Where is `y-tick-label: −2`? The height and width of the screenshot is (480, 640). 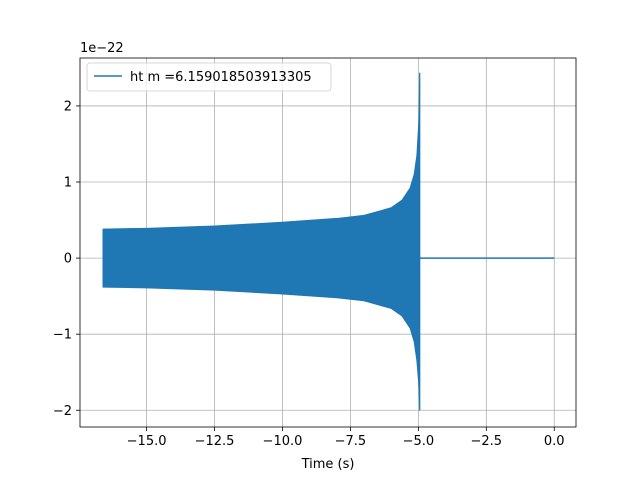
y-tick-label: −2 is located at coordinates (62, 411).